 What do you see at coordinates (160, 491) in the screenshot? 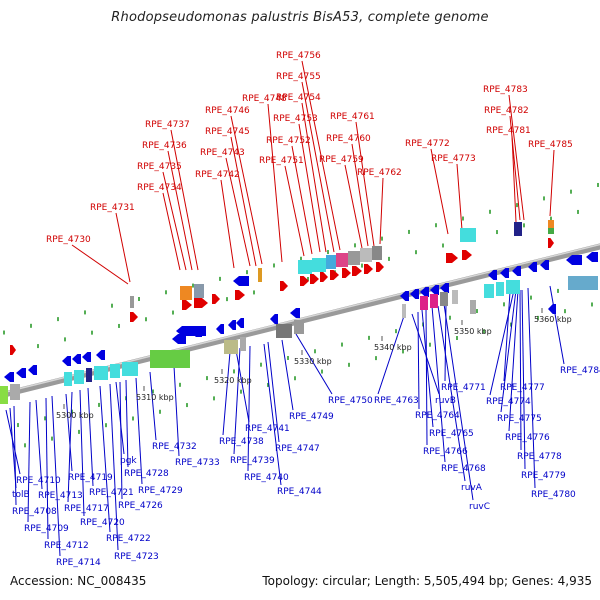
I see `gene-label-bottom: RPE_4729` at bounding box center [160, 491].